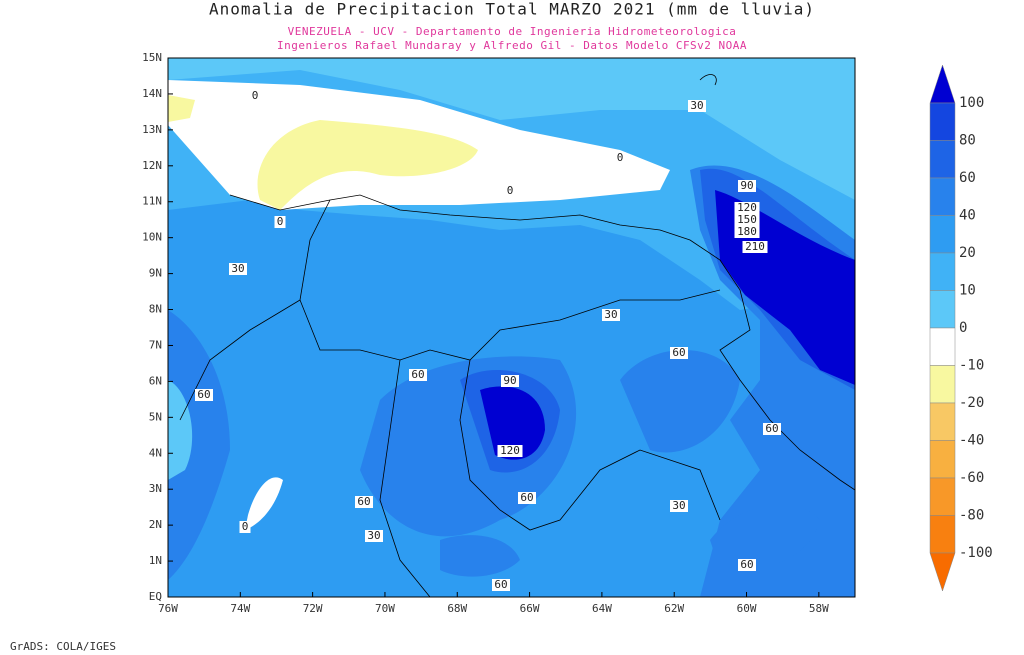  I want to click on lon-label: 60W, so click(747, 608).